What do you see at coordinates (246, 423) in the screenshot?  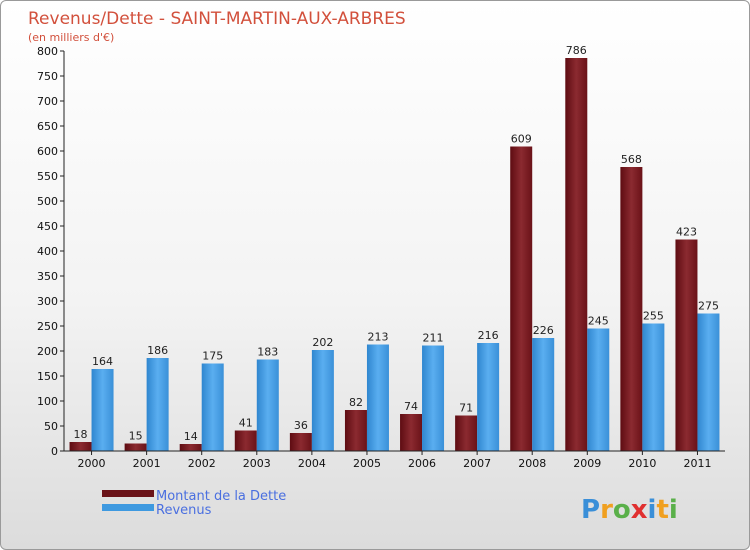 I see `bar-value-label: 41` at bounding box center [246, 423].